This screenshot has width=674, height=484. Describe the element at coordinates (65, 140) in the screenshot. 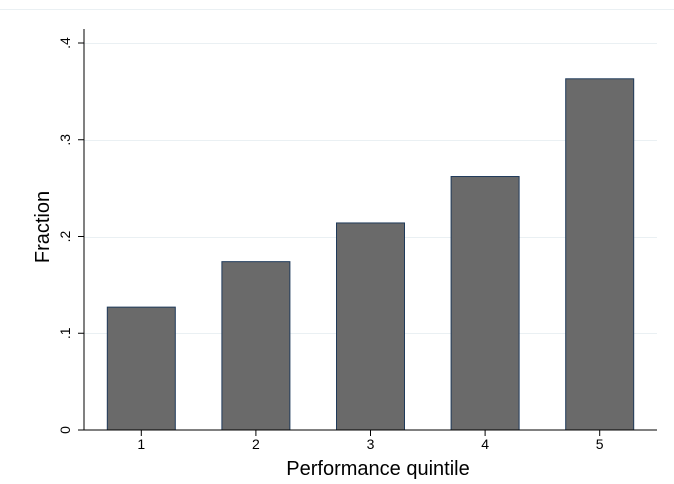

I see `y-tick-label-3: .3` at that location.